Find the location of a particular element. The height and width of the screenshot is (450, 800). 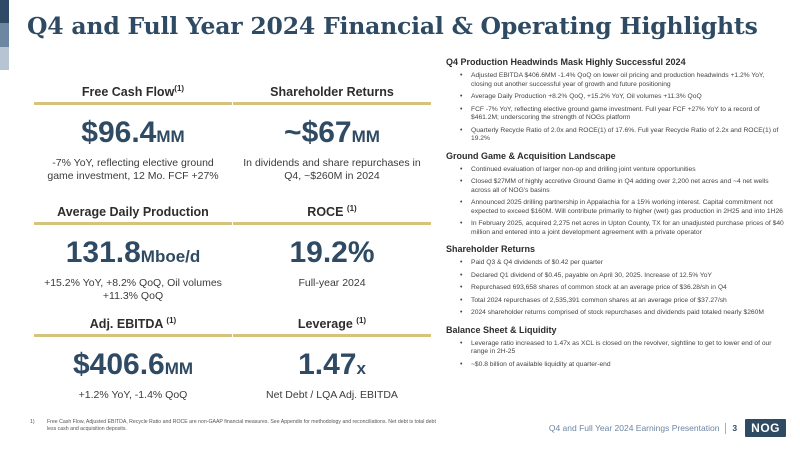

metric-label: ROCE (1) is located at coordinates (332, 211).